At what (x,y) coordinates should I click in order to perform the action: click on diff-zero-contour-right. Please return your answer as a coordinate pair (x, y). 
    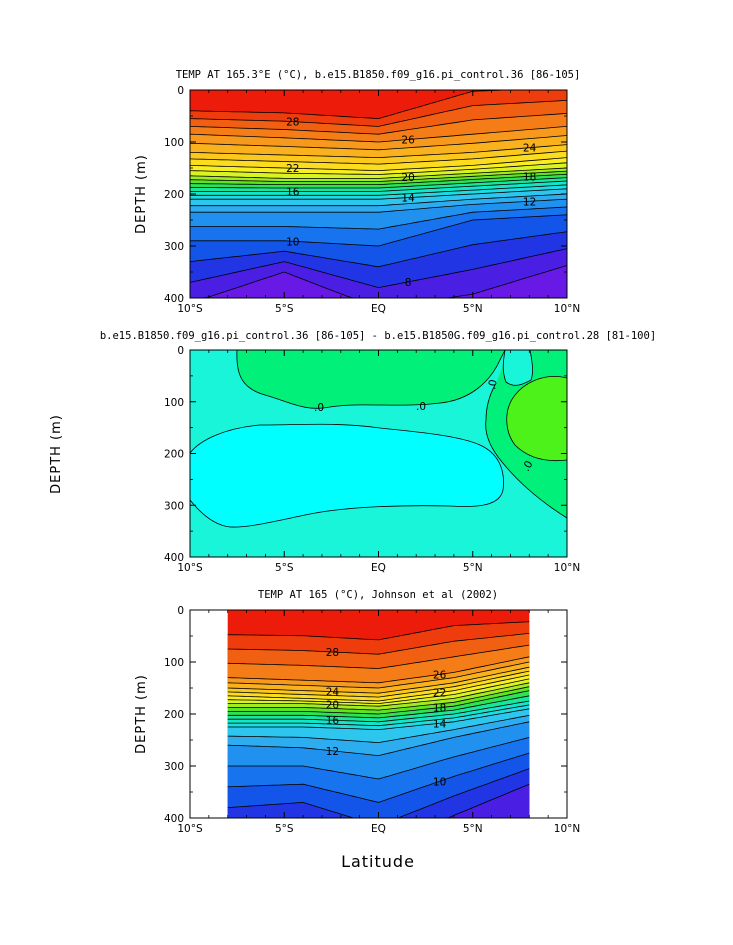
    Looking at the image, I should click on (536, 419).